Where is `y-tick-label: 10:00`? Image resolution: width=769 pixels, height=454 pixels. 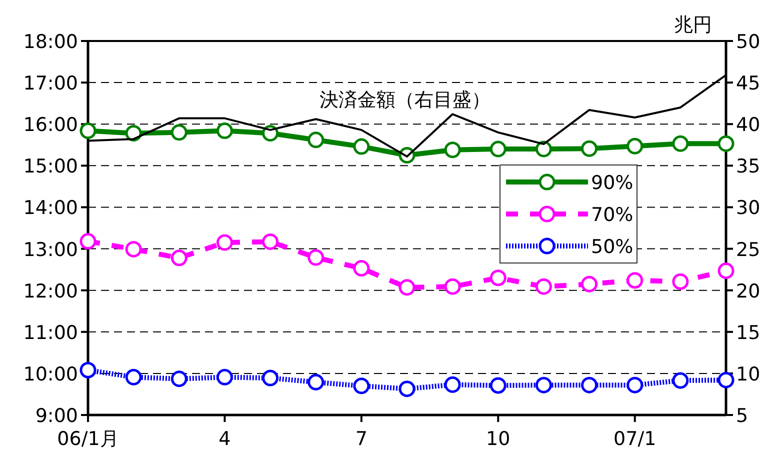 y-tick-label: 10:00 is located at coordinates (50, 374).